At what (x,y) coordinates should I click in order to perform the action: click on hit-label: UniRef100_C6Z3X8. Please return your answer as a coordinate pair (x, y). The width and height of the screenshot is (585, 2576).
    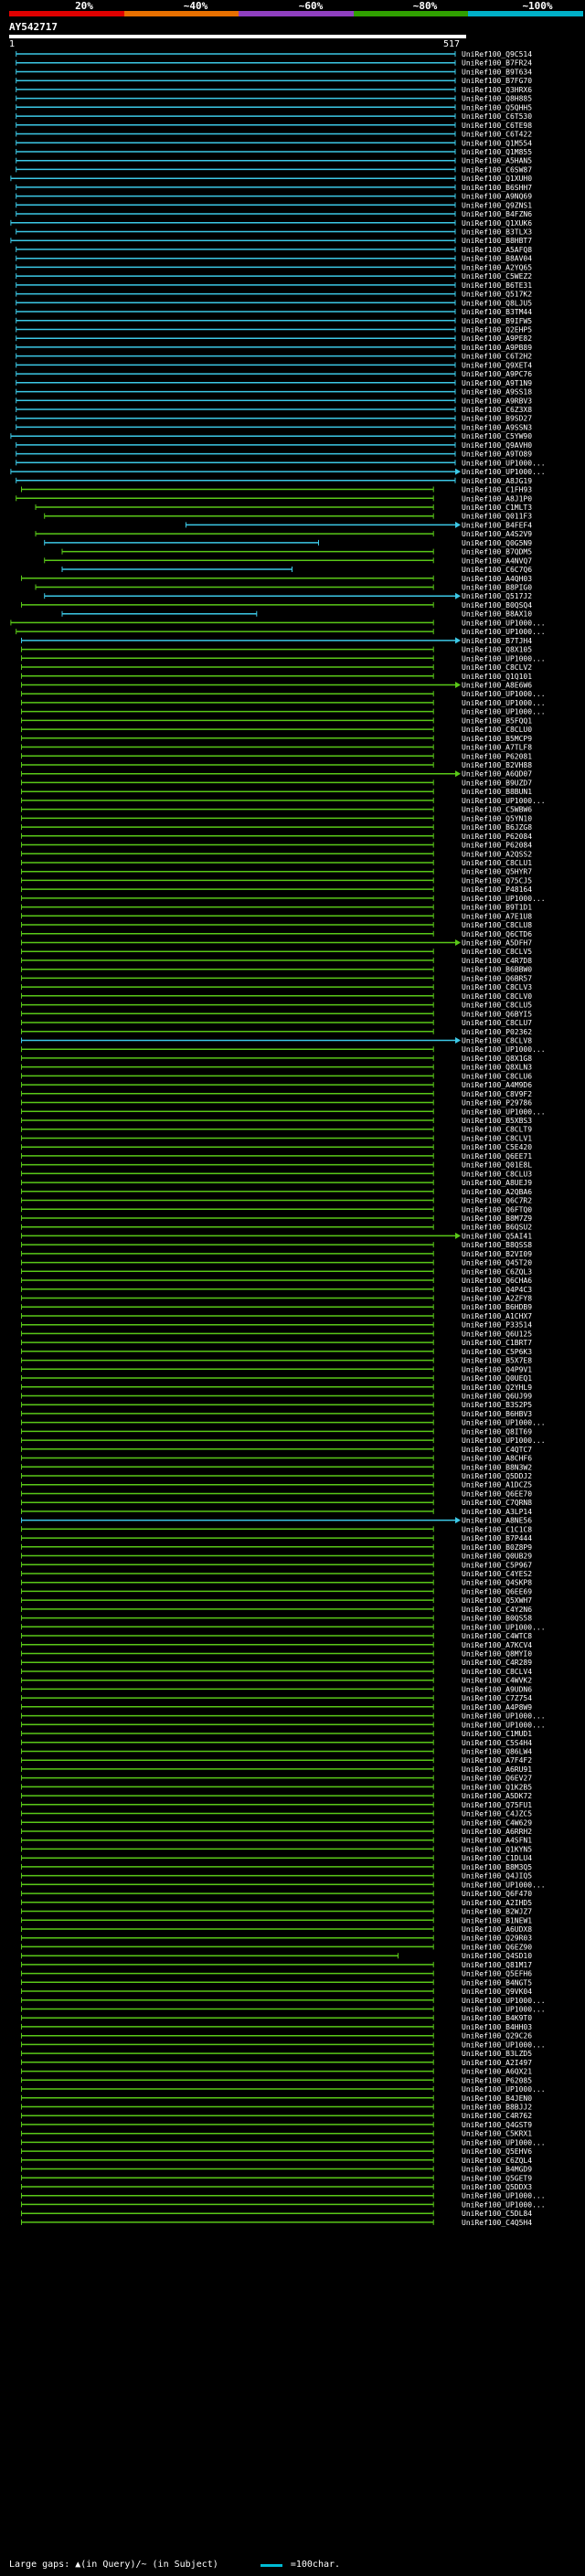
    Looking at the image, I should click on (497, 410).